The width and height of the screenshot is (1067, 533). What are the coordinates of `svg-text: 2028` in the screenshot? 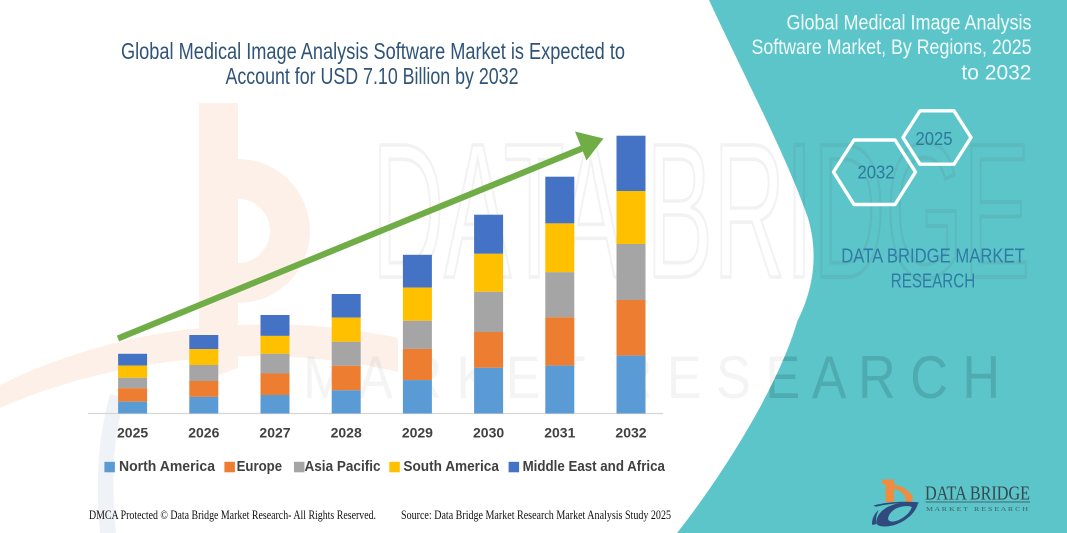 It's located at (346, 433).